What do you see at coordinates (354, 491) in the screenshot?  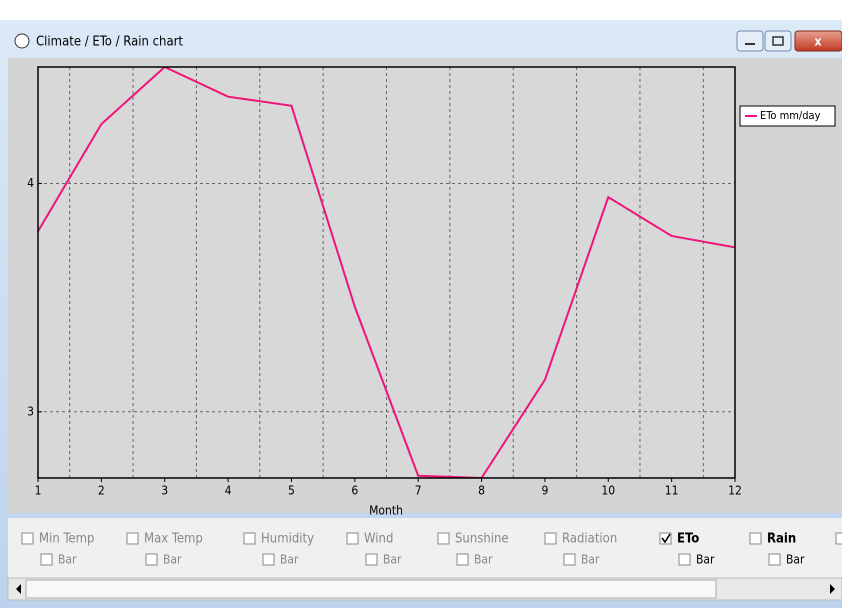 I see `x-tick-label: 6` at bounding box center [354, 491].